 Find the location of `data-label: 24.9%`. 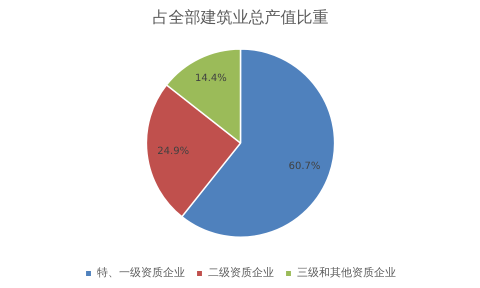

data-label: 24.9% is located at coordinates (173, 151).